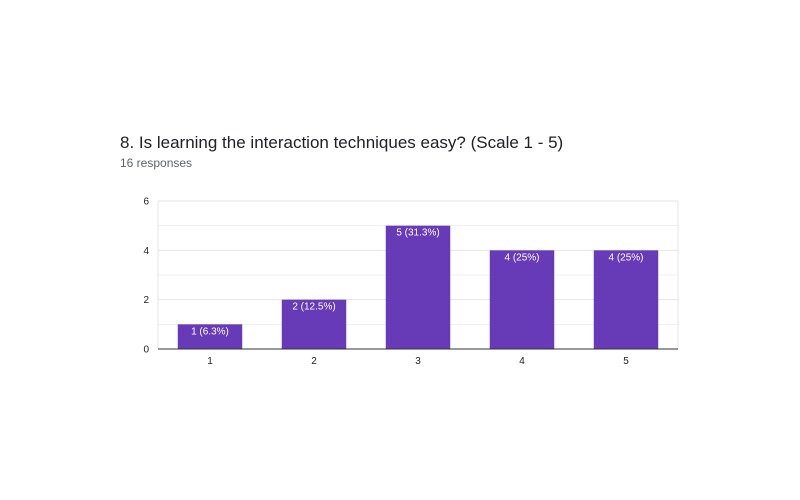  I want to click on x-axis-ticks: 1 2 3 4 5, so click(418, 361).